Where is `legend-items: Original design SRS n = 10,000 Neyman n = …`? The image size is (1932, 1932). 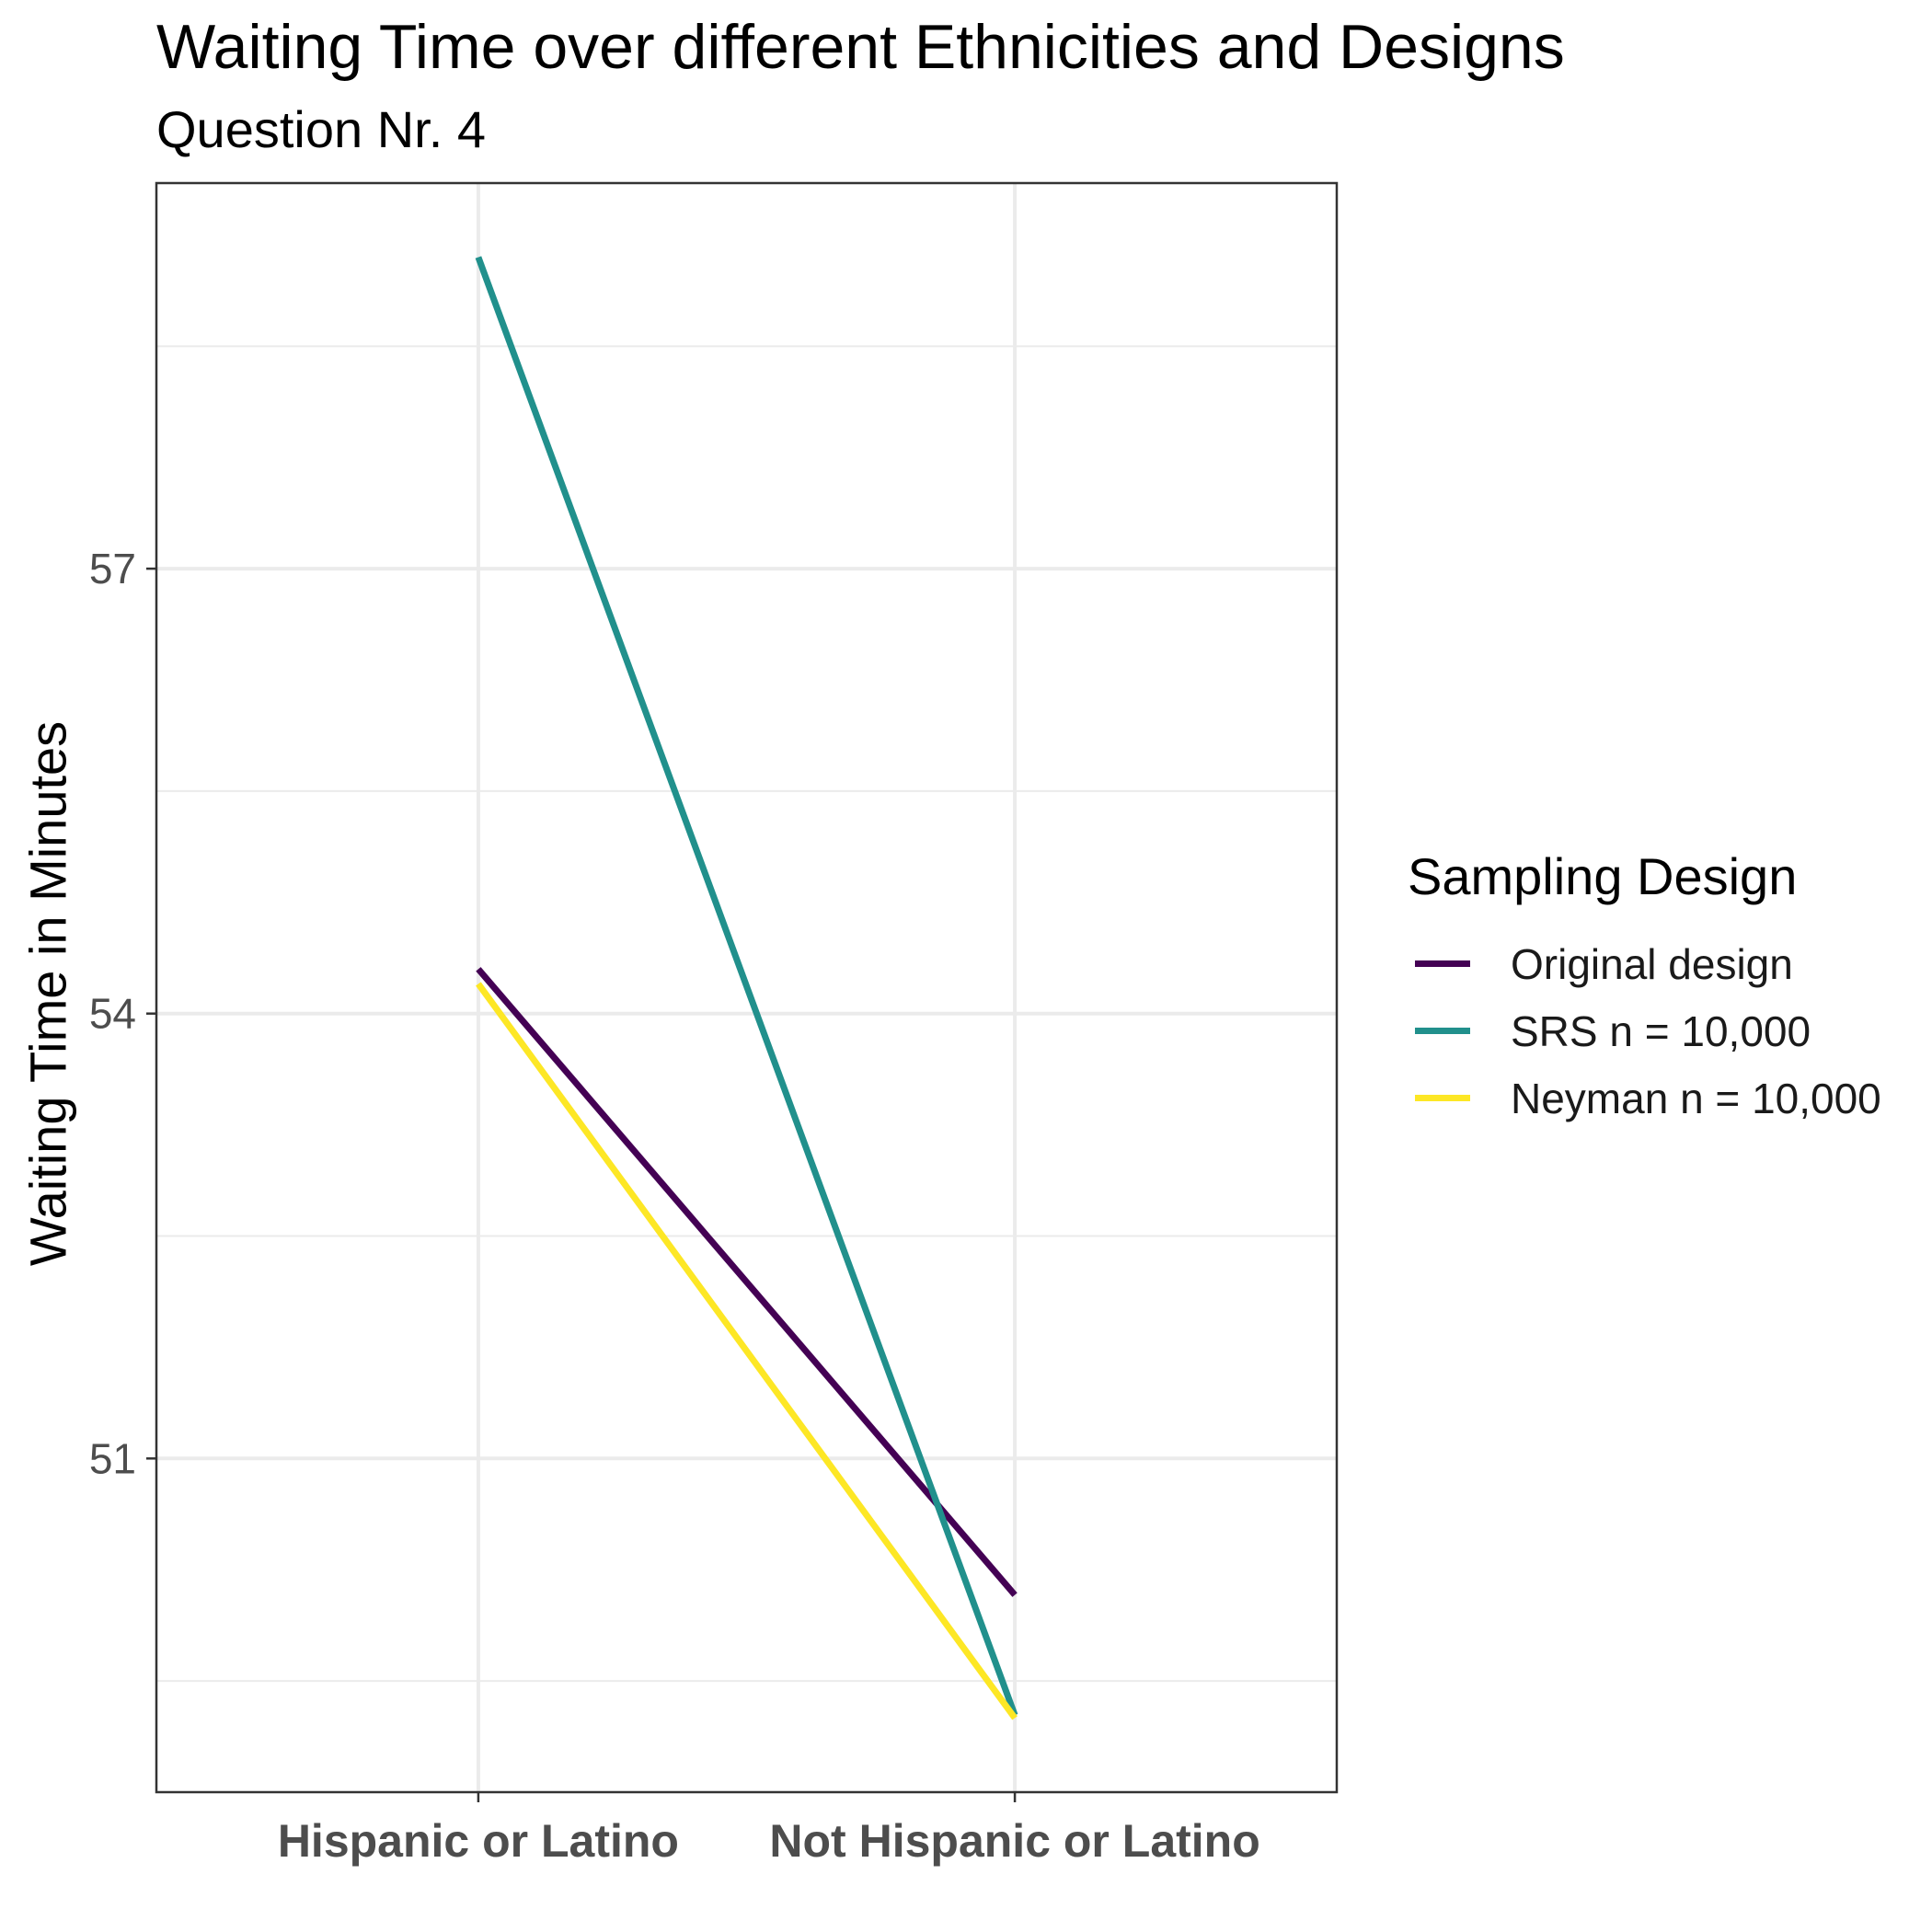 legend-items: Original design SRS n = 10,000 Neyman n = … is located at coordinates (1644, 1031).